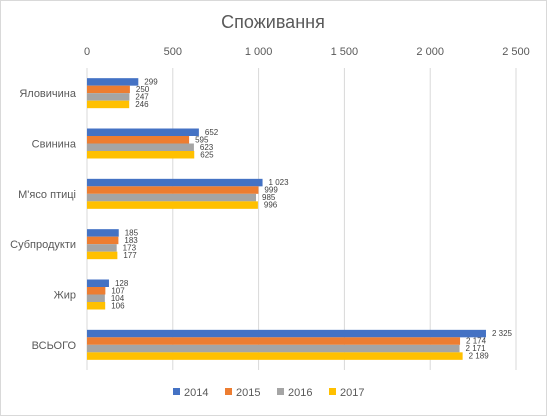 Image resolution: width=547 pixels, height=416 pixels. What do you see at coordinates (248, 393) in the screenshot?
I see `legend-label: 2015` at bounding box center [248, 393].